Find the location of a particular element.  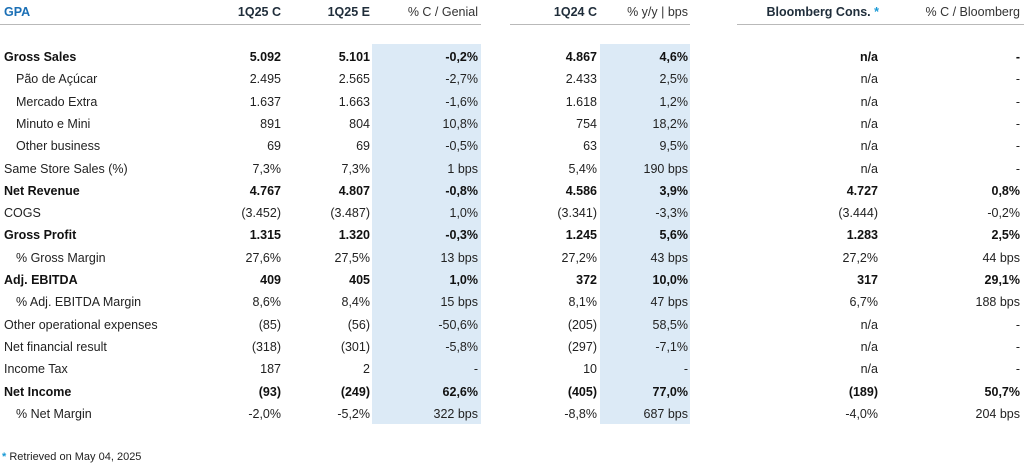

cell-1q25c: -2,0% is located at coordinates (264, 413).